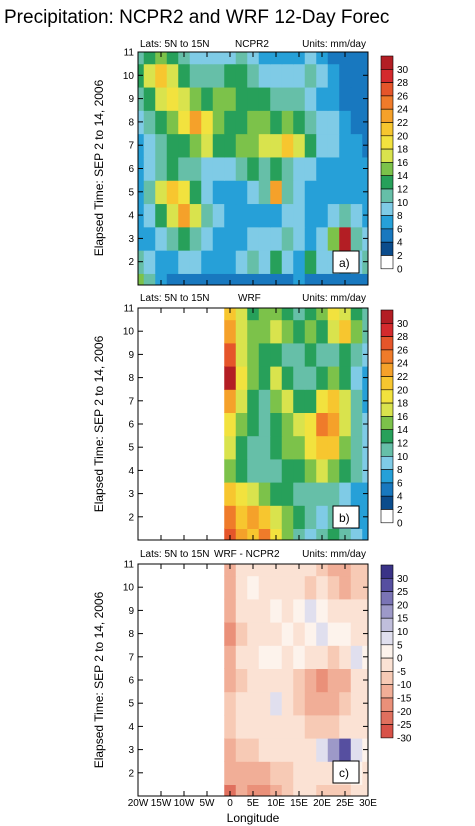  I want to click on colorbar-label: 28, so click(403, 337).